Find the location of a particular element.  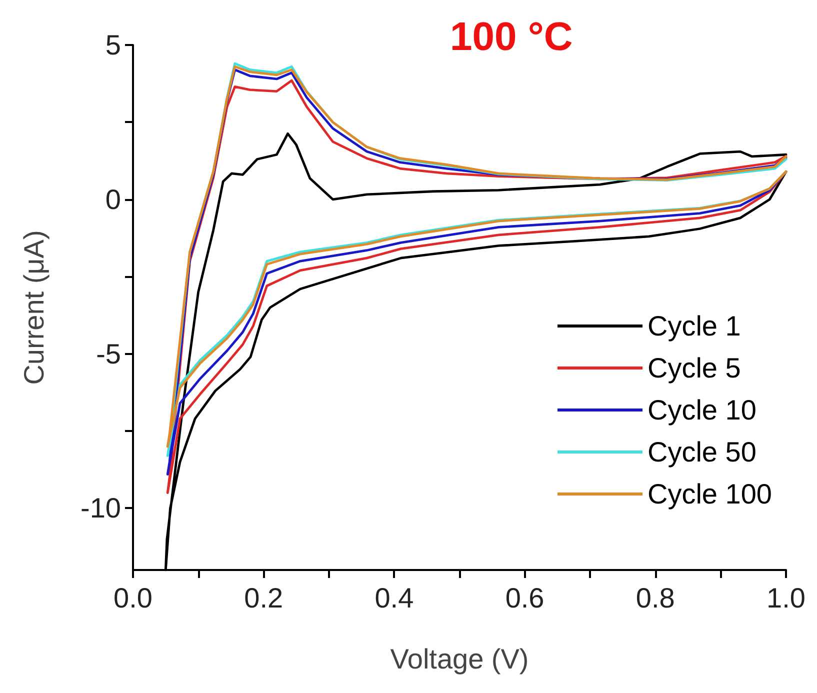

y-tick-label: 5 is located at coordinates (113, 45).